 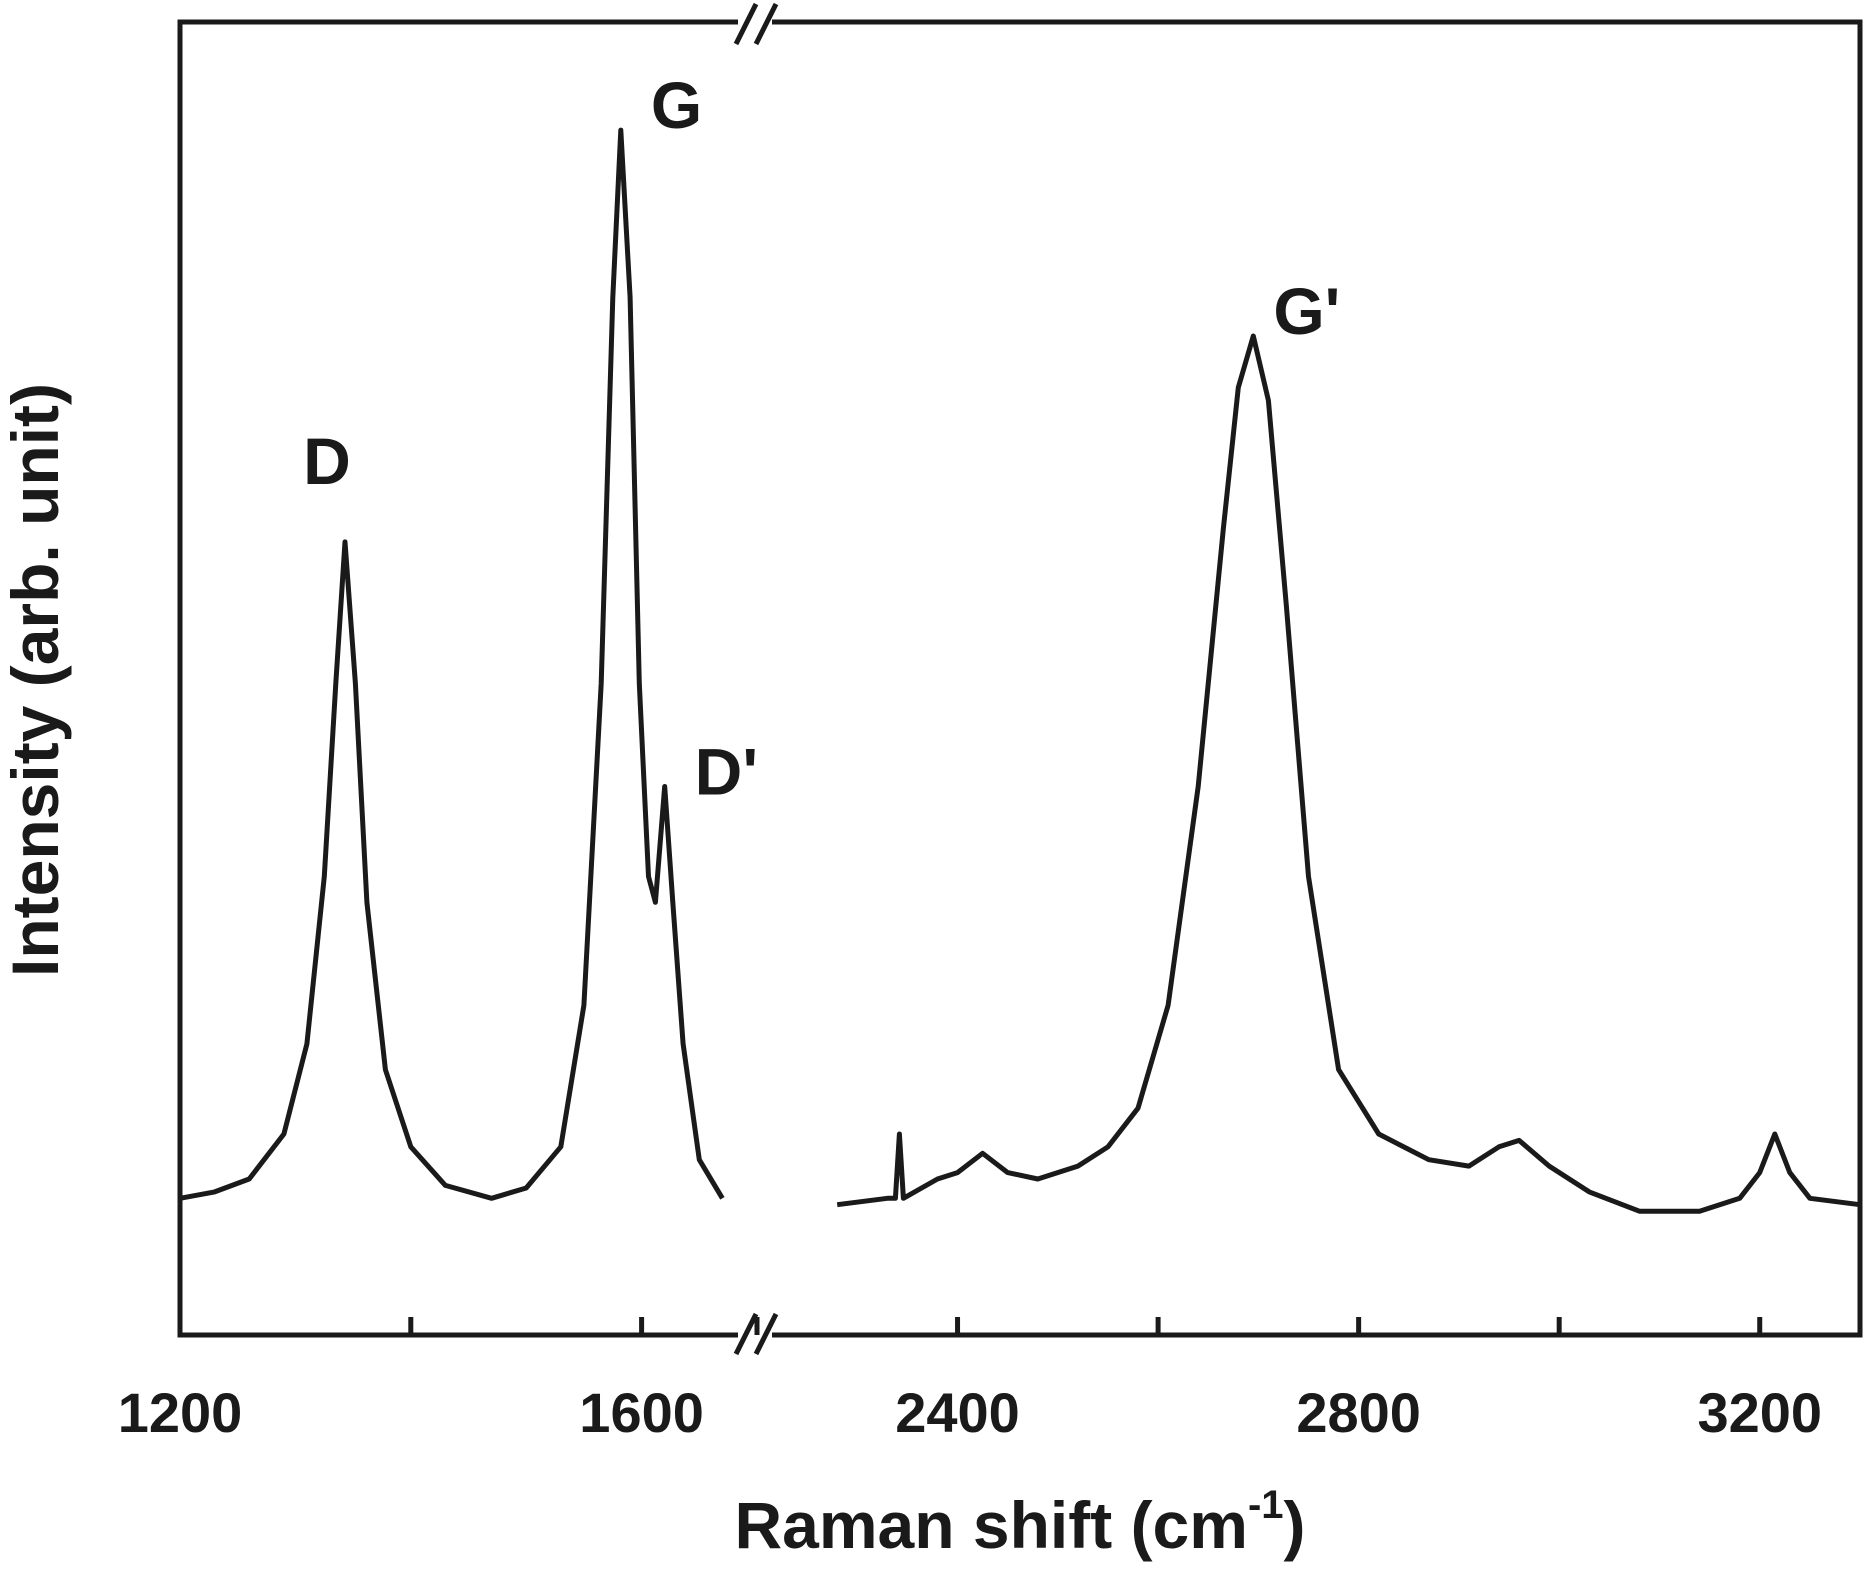 What do you see at coordinates (676, 105) in the screenshot?
I see `peak-label-g: G` at bounding box center [676, 105].